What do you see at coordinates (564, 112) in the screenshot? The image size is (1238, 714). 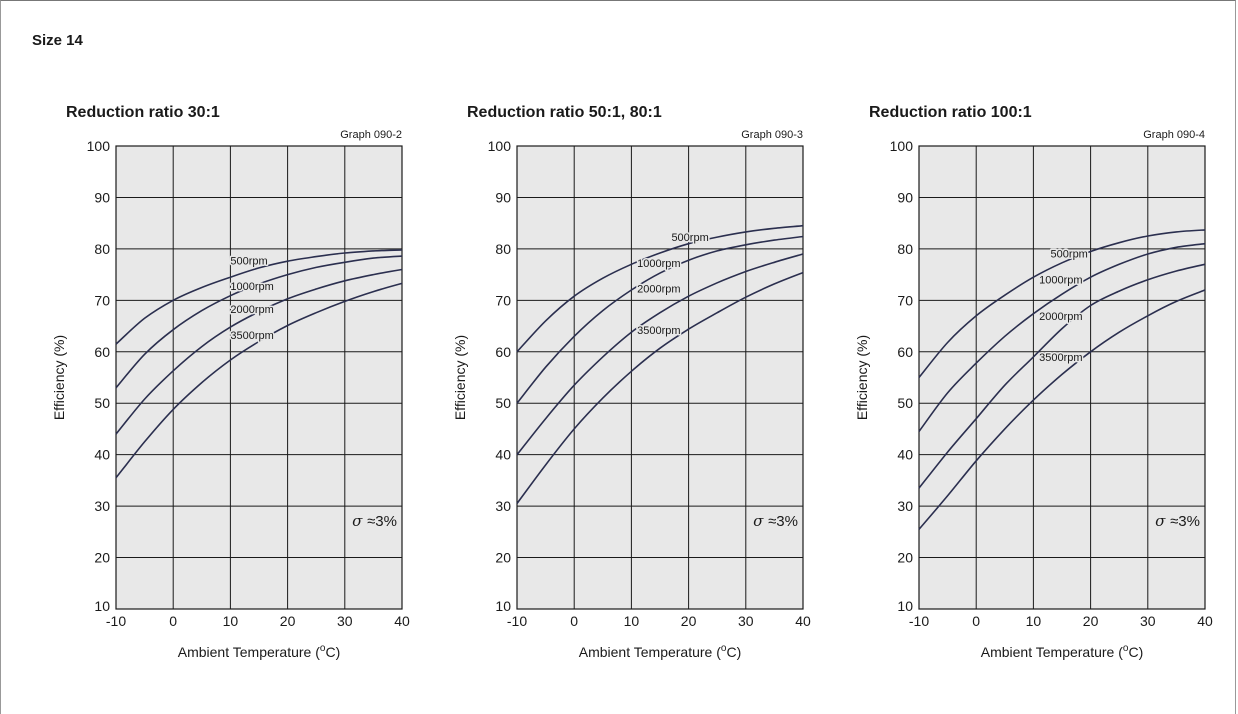 I see `chart-title: Reduction ratio 50:1, 80:1` at bounding box center [564, 112].